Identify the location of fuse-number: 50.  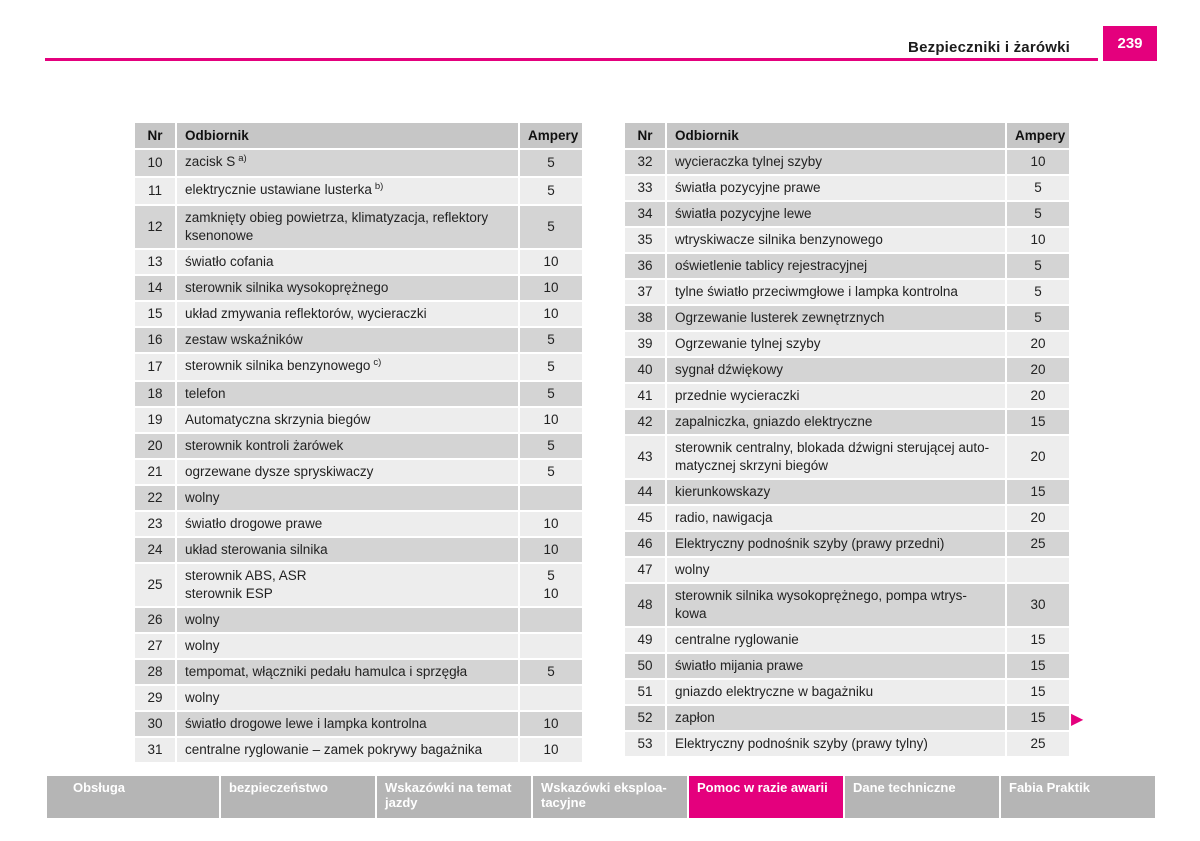
(645, 666).